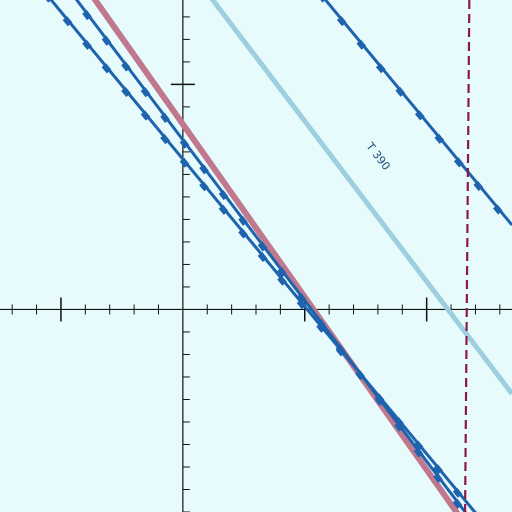 Image resolution: width=512 pixels, height=512 pixels. I want to click on series-annotation-label: T 390, so click(378, 155).